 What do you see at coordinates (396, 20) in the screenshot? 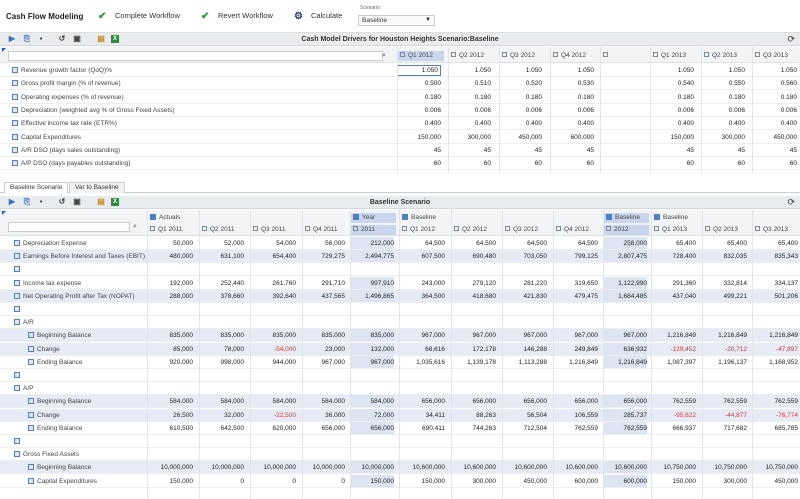
I see `scenario-select: Baseline ▼` at bounding box center [396, 20].